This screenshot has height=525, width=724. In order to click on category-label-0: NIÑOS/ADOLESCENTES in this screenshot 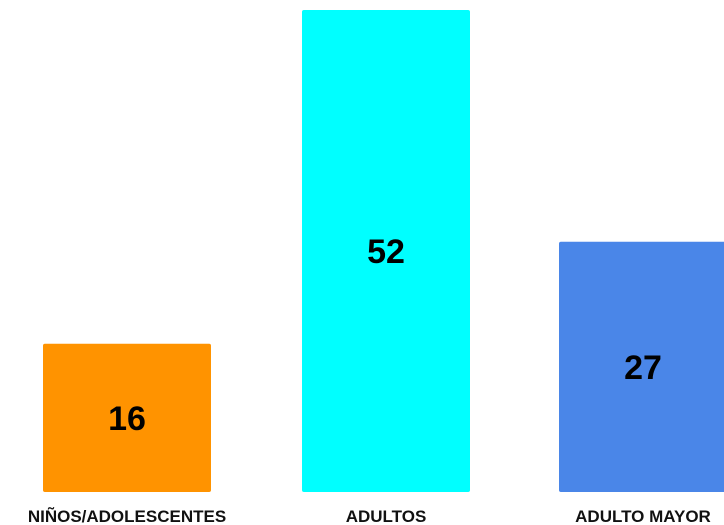, I will do `click(127, 515)`.